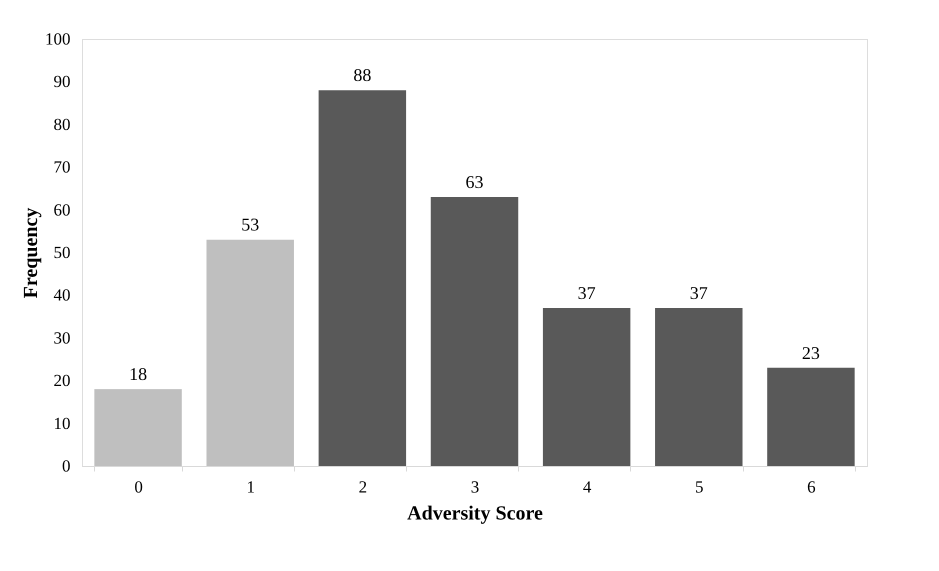 The width and height of the screenshot is (939, 571). Describe the element at coordinates (475, 487) in the screenshot. I see `x-tick-label: 3` at that location.